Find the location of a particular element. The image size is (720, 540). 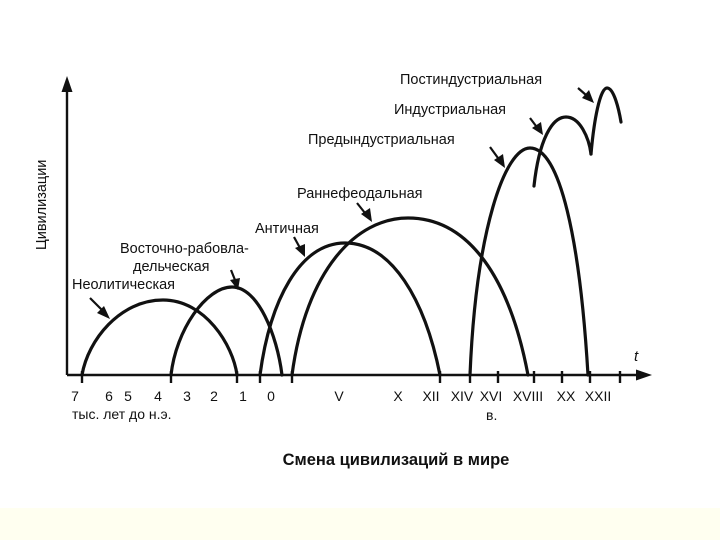

label-neolithic: Неолитическая is located at coordinates (123, 285).